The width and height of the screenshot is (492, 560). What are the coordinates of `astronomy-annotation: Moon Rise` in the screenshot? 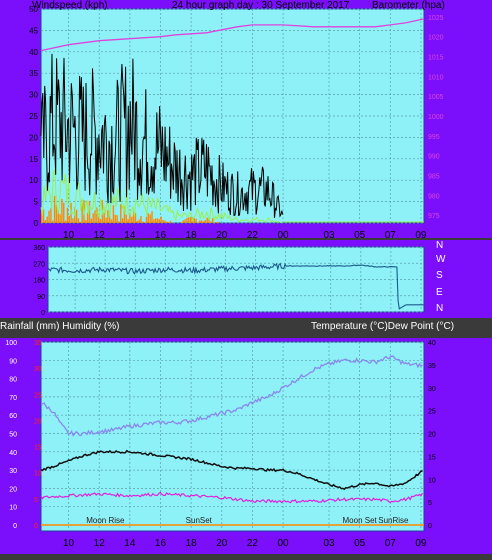 It's located at (105, 520).